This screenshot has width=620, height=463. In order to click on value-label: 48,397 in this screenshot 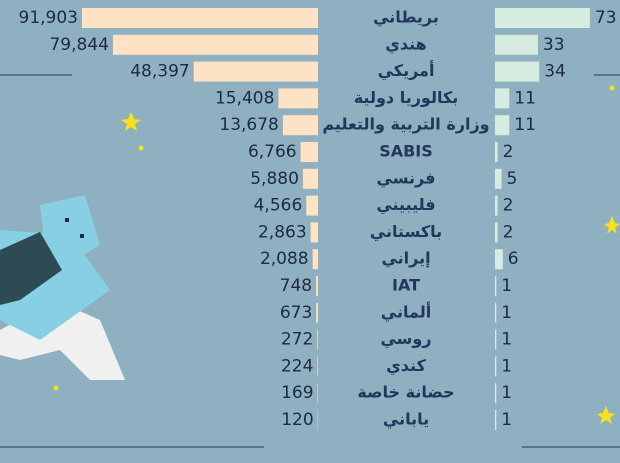, I will do `click(159, 72)`.